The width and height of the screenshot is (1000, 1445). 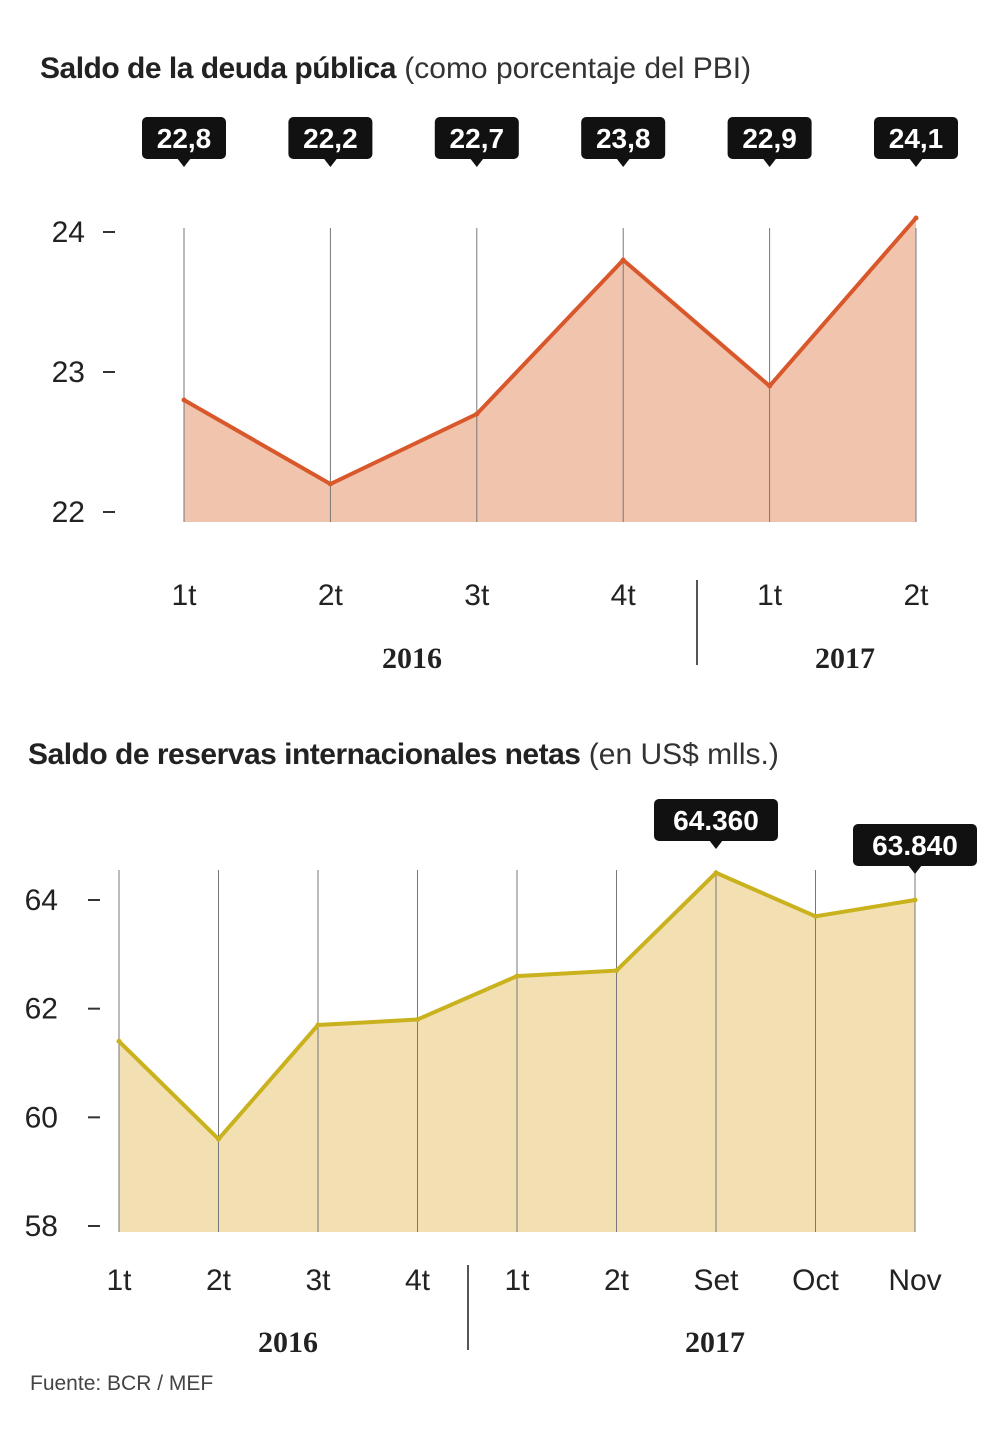 I want to click on chart1-data-label-callout: 24,1, so click(x=916, y=142).